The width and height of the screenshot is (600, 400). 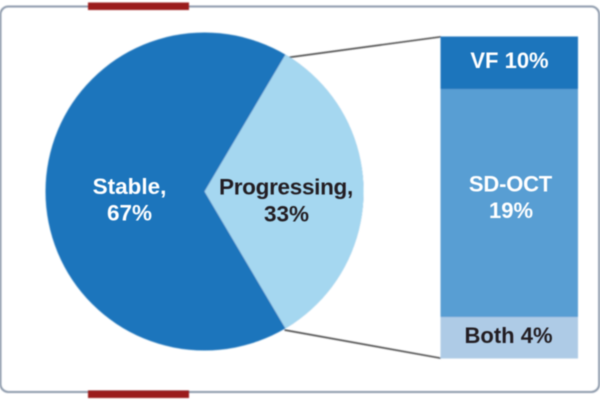 What do you see at coordinates (286, 213) in the screenshot?
I see `svg-text: 33%` at bounding box center [286, 213].